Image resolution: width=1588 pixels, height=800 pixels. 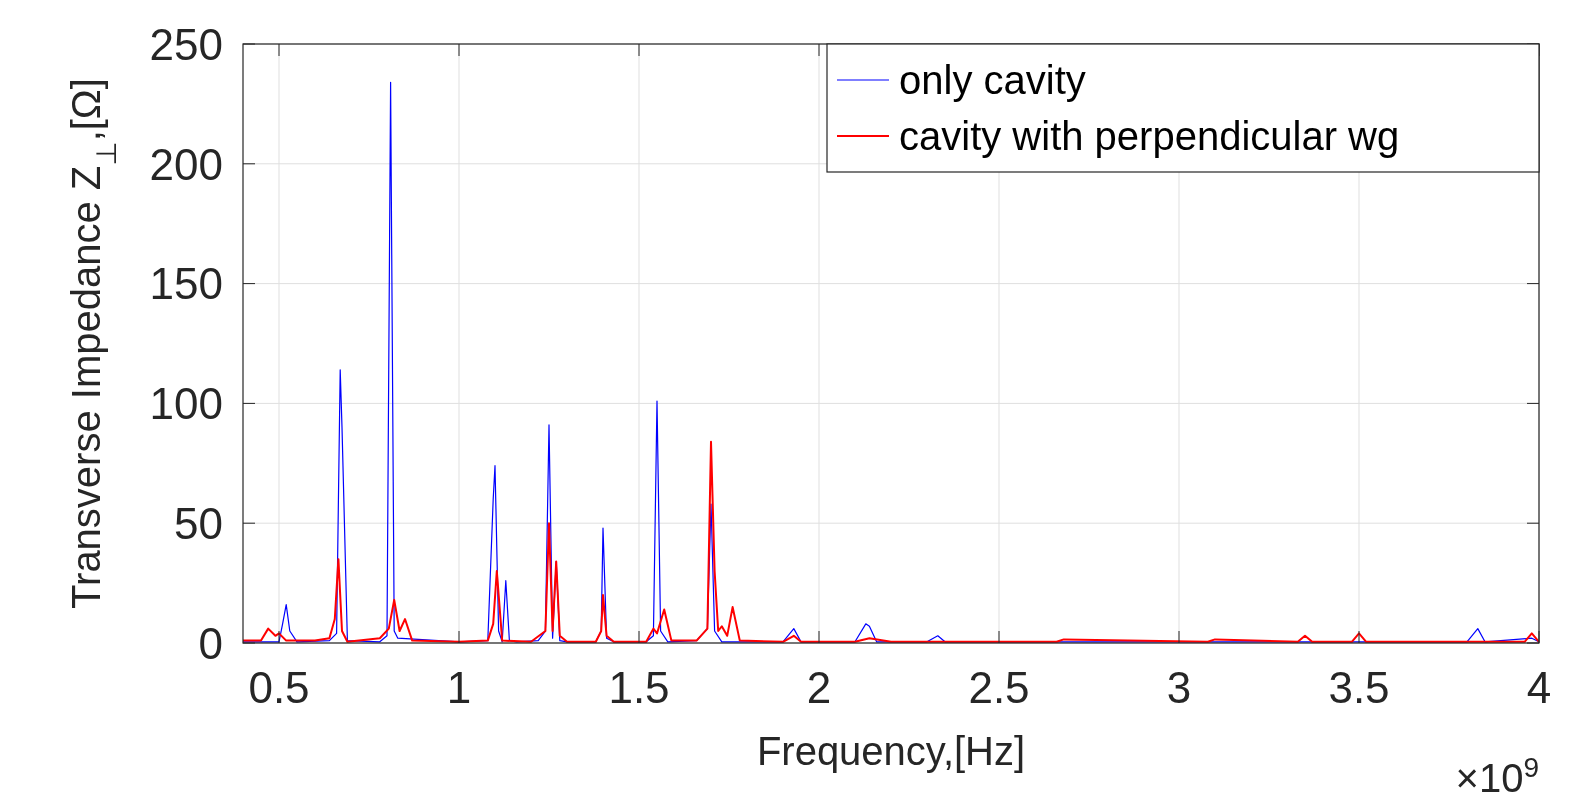 I want to click on x-tick-label: 3.5, so click(x=1359, y=687).